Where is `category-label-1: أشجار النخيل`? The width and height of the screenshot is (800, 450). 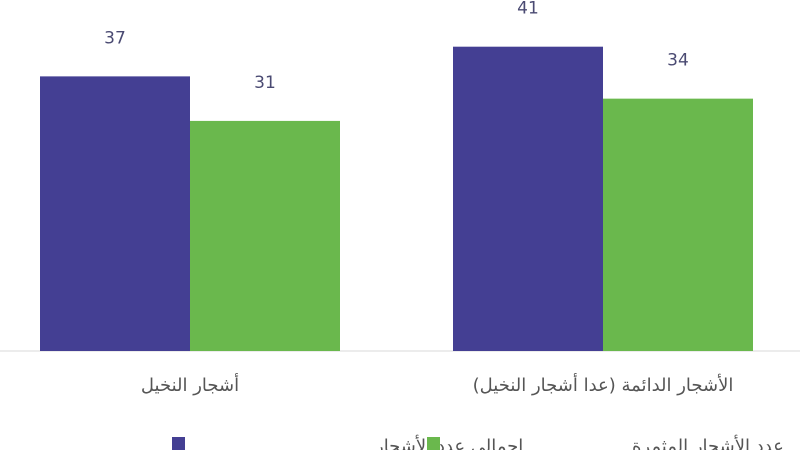 category-label-1: أشجار النخيل is located at coordinates (190, 384).